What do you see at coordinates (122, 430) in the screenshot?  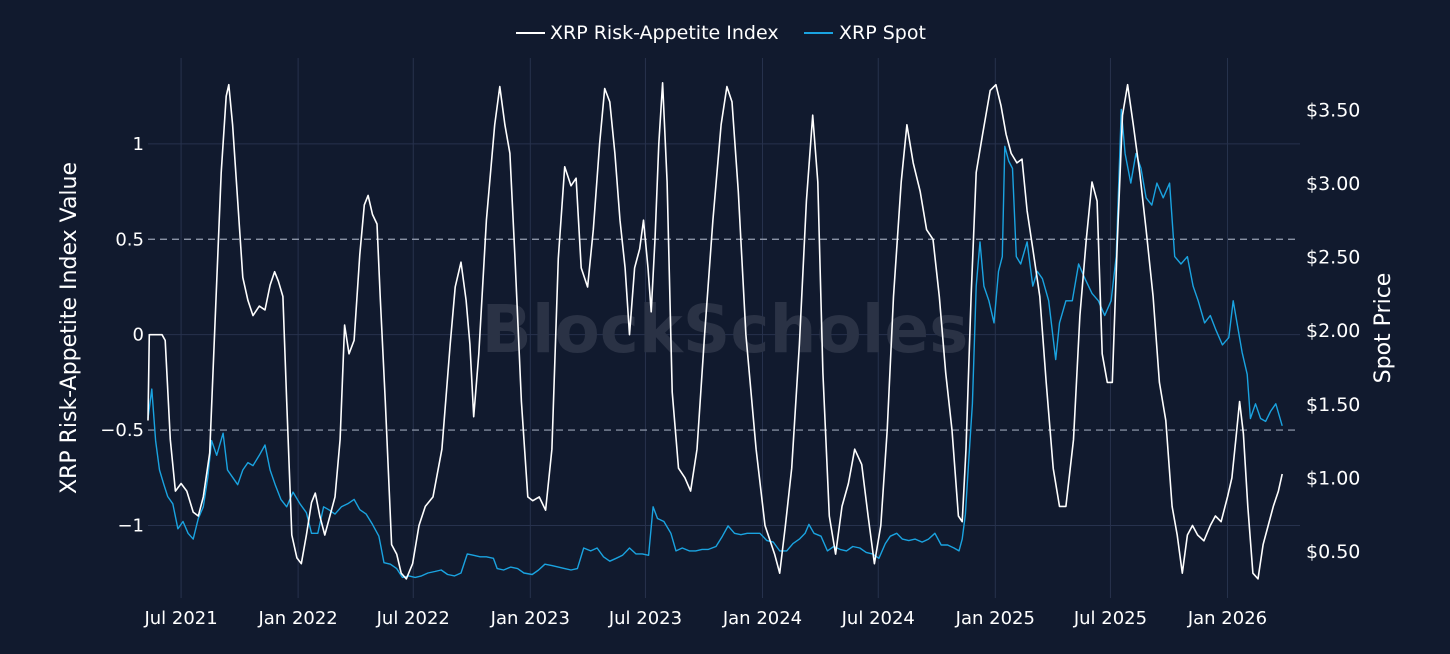 I see `y-left-tick-label: −0.5` at bounding box center [122, 430].